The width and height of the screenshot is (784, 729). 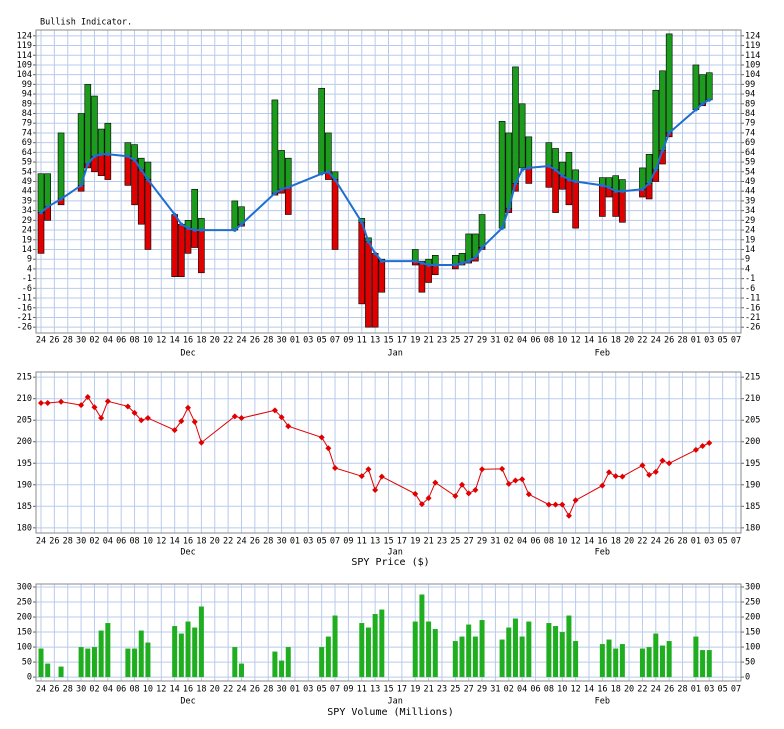 What do you see at coordinates (395, 354) in the screenshot?
I see `month-label: Jan` at bounding box center [395, 354].